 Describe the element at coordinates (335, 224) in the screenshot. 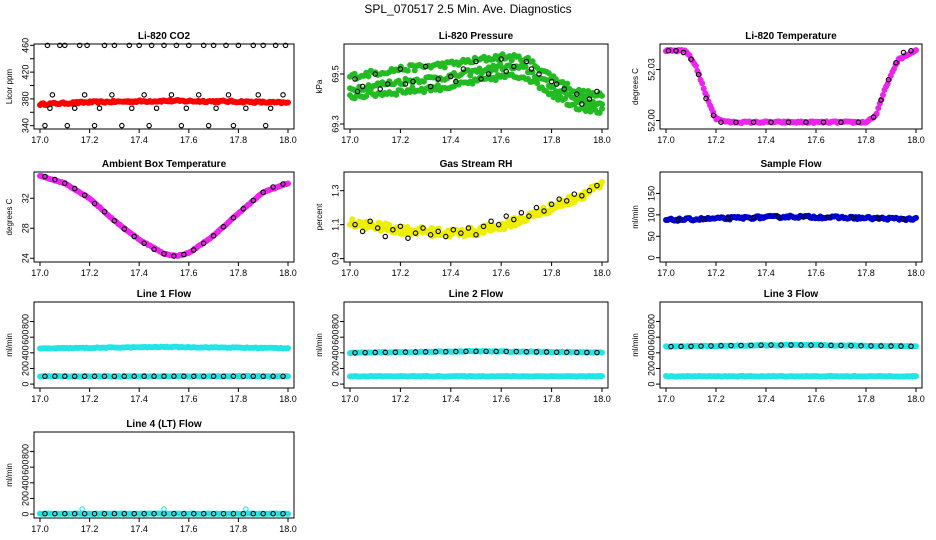

I see `y-tick-label: 1.1` at that location.